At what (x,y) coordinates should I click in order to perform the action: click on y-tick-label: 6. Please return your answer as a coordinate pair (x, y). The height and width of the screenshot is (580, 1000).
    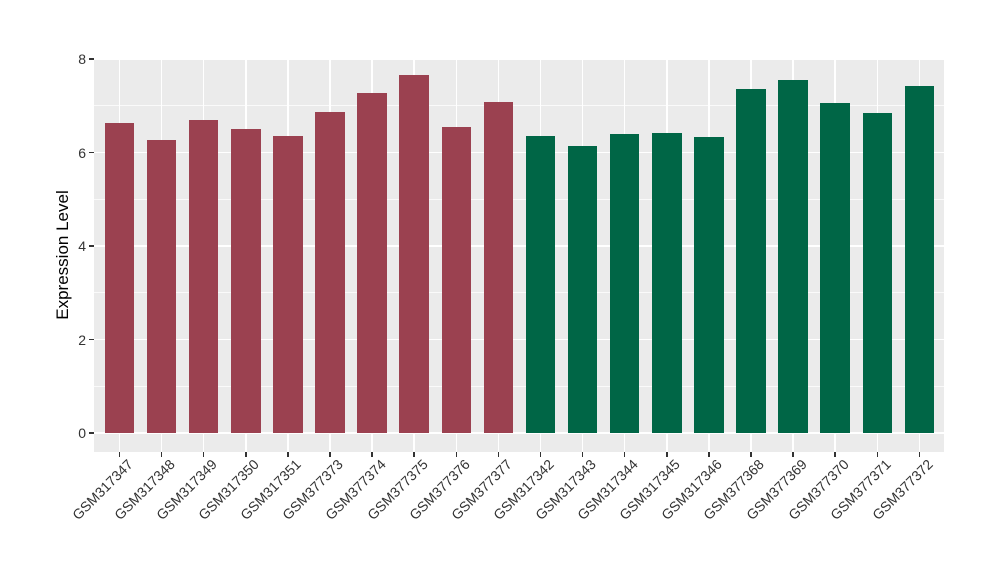
    Looking at the image, I should click on (82, 152).